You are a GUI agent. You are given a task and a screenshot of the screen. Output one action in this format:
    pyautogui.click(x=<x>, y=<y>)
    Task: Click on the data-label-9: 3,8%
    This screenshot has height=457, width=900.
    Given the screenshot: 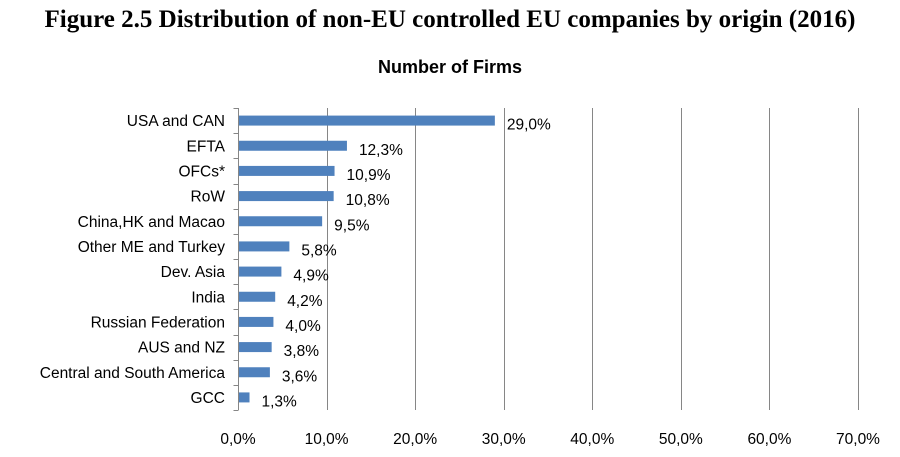 What is the action you would take?
    pyautogui.click(x=302, y=351)
    